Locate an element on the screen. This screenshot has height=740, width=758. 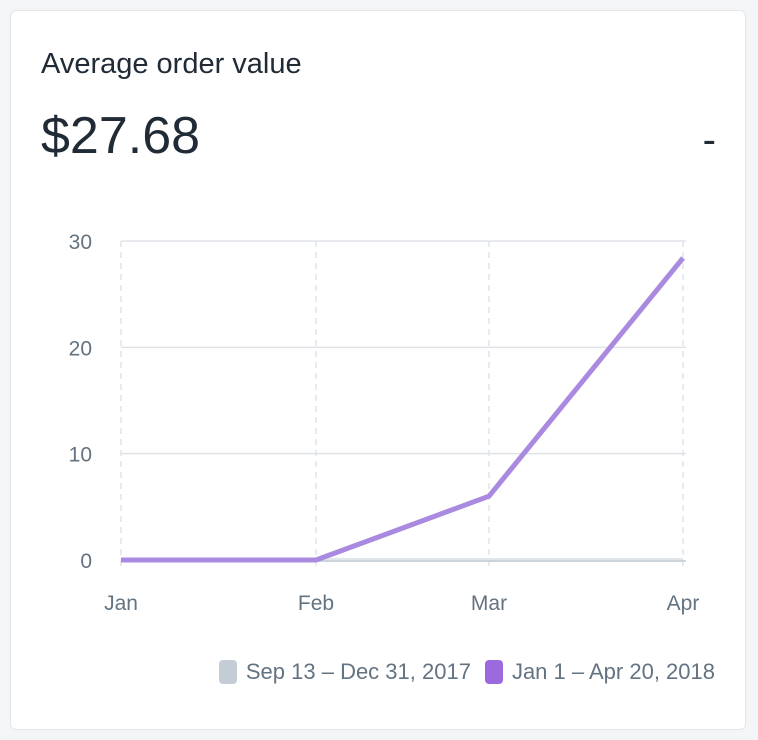
y-tick-label: 30 is located at coordinates (80, 242).